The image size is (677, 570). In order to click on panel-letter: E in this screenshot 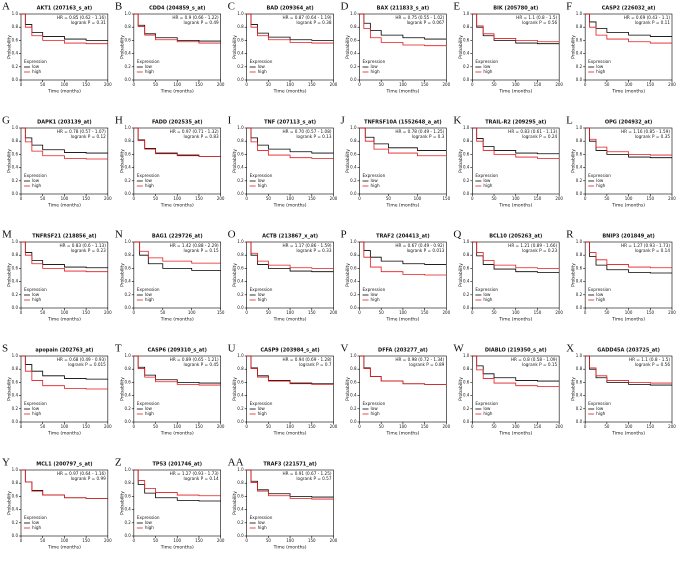, I will do `click(456, 7)`.